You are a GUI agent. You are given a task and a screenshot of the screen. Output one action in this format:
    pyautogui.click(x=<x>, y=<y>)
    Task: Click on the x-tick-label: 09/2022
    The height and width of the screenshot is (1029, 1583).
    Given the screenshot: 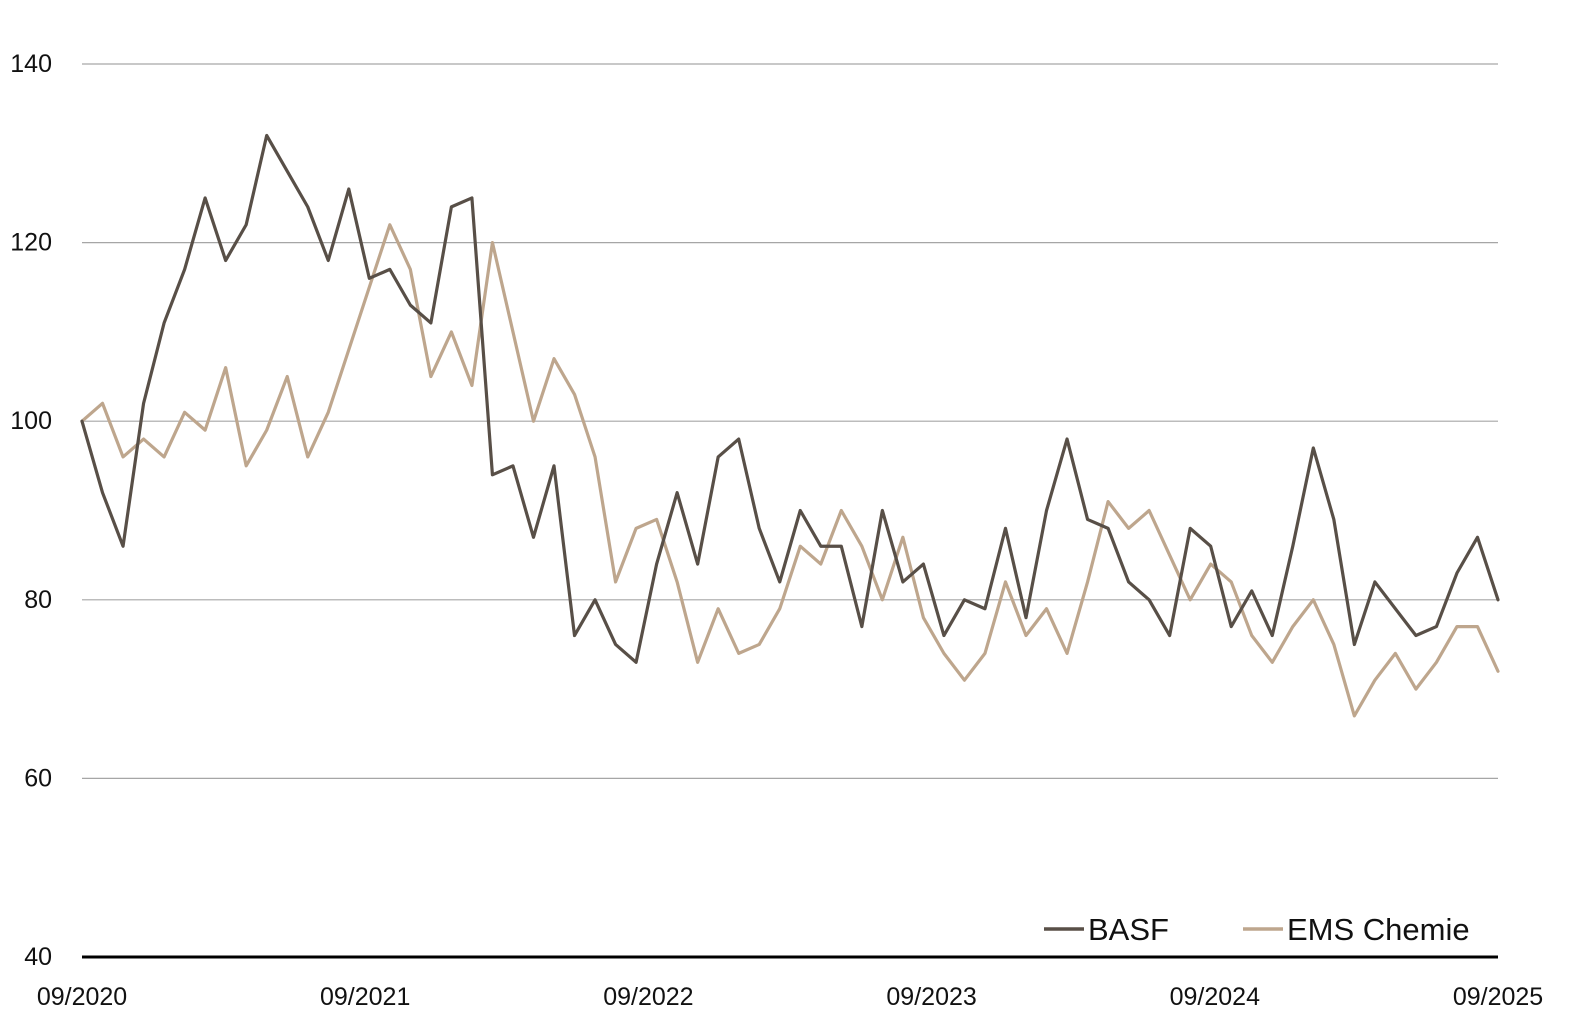 What is the action you would take?
    pyautogui.click(x=648, y=997)
    